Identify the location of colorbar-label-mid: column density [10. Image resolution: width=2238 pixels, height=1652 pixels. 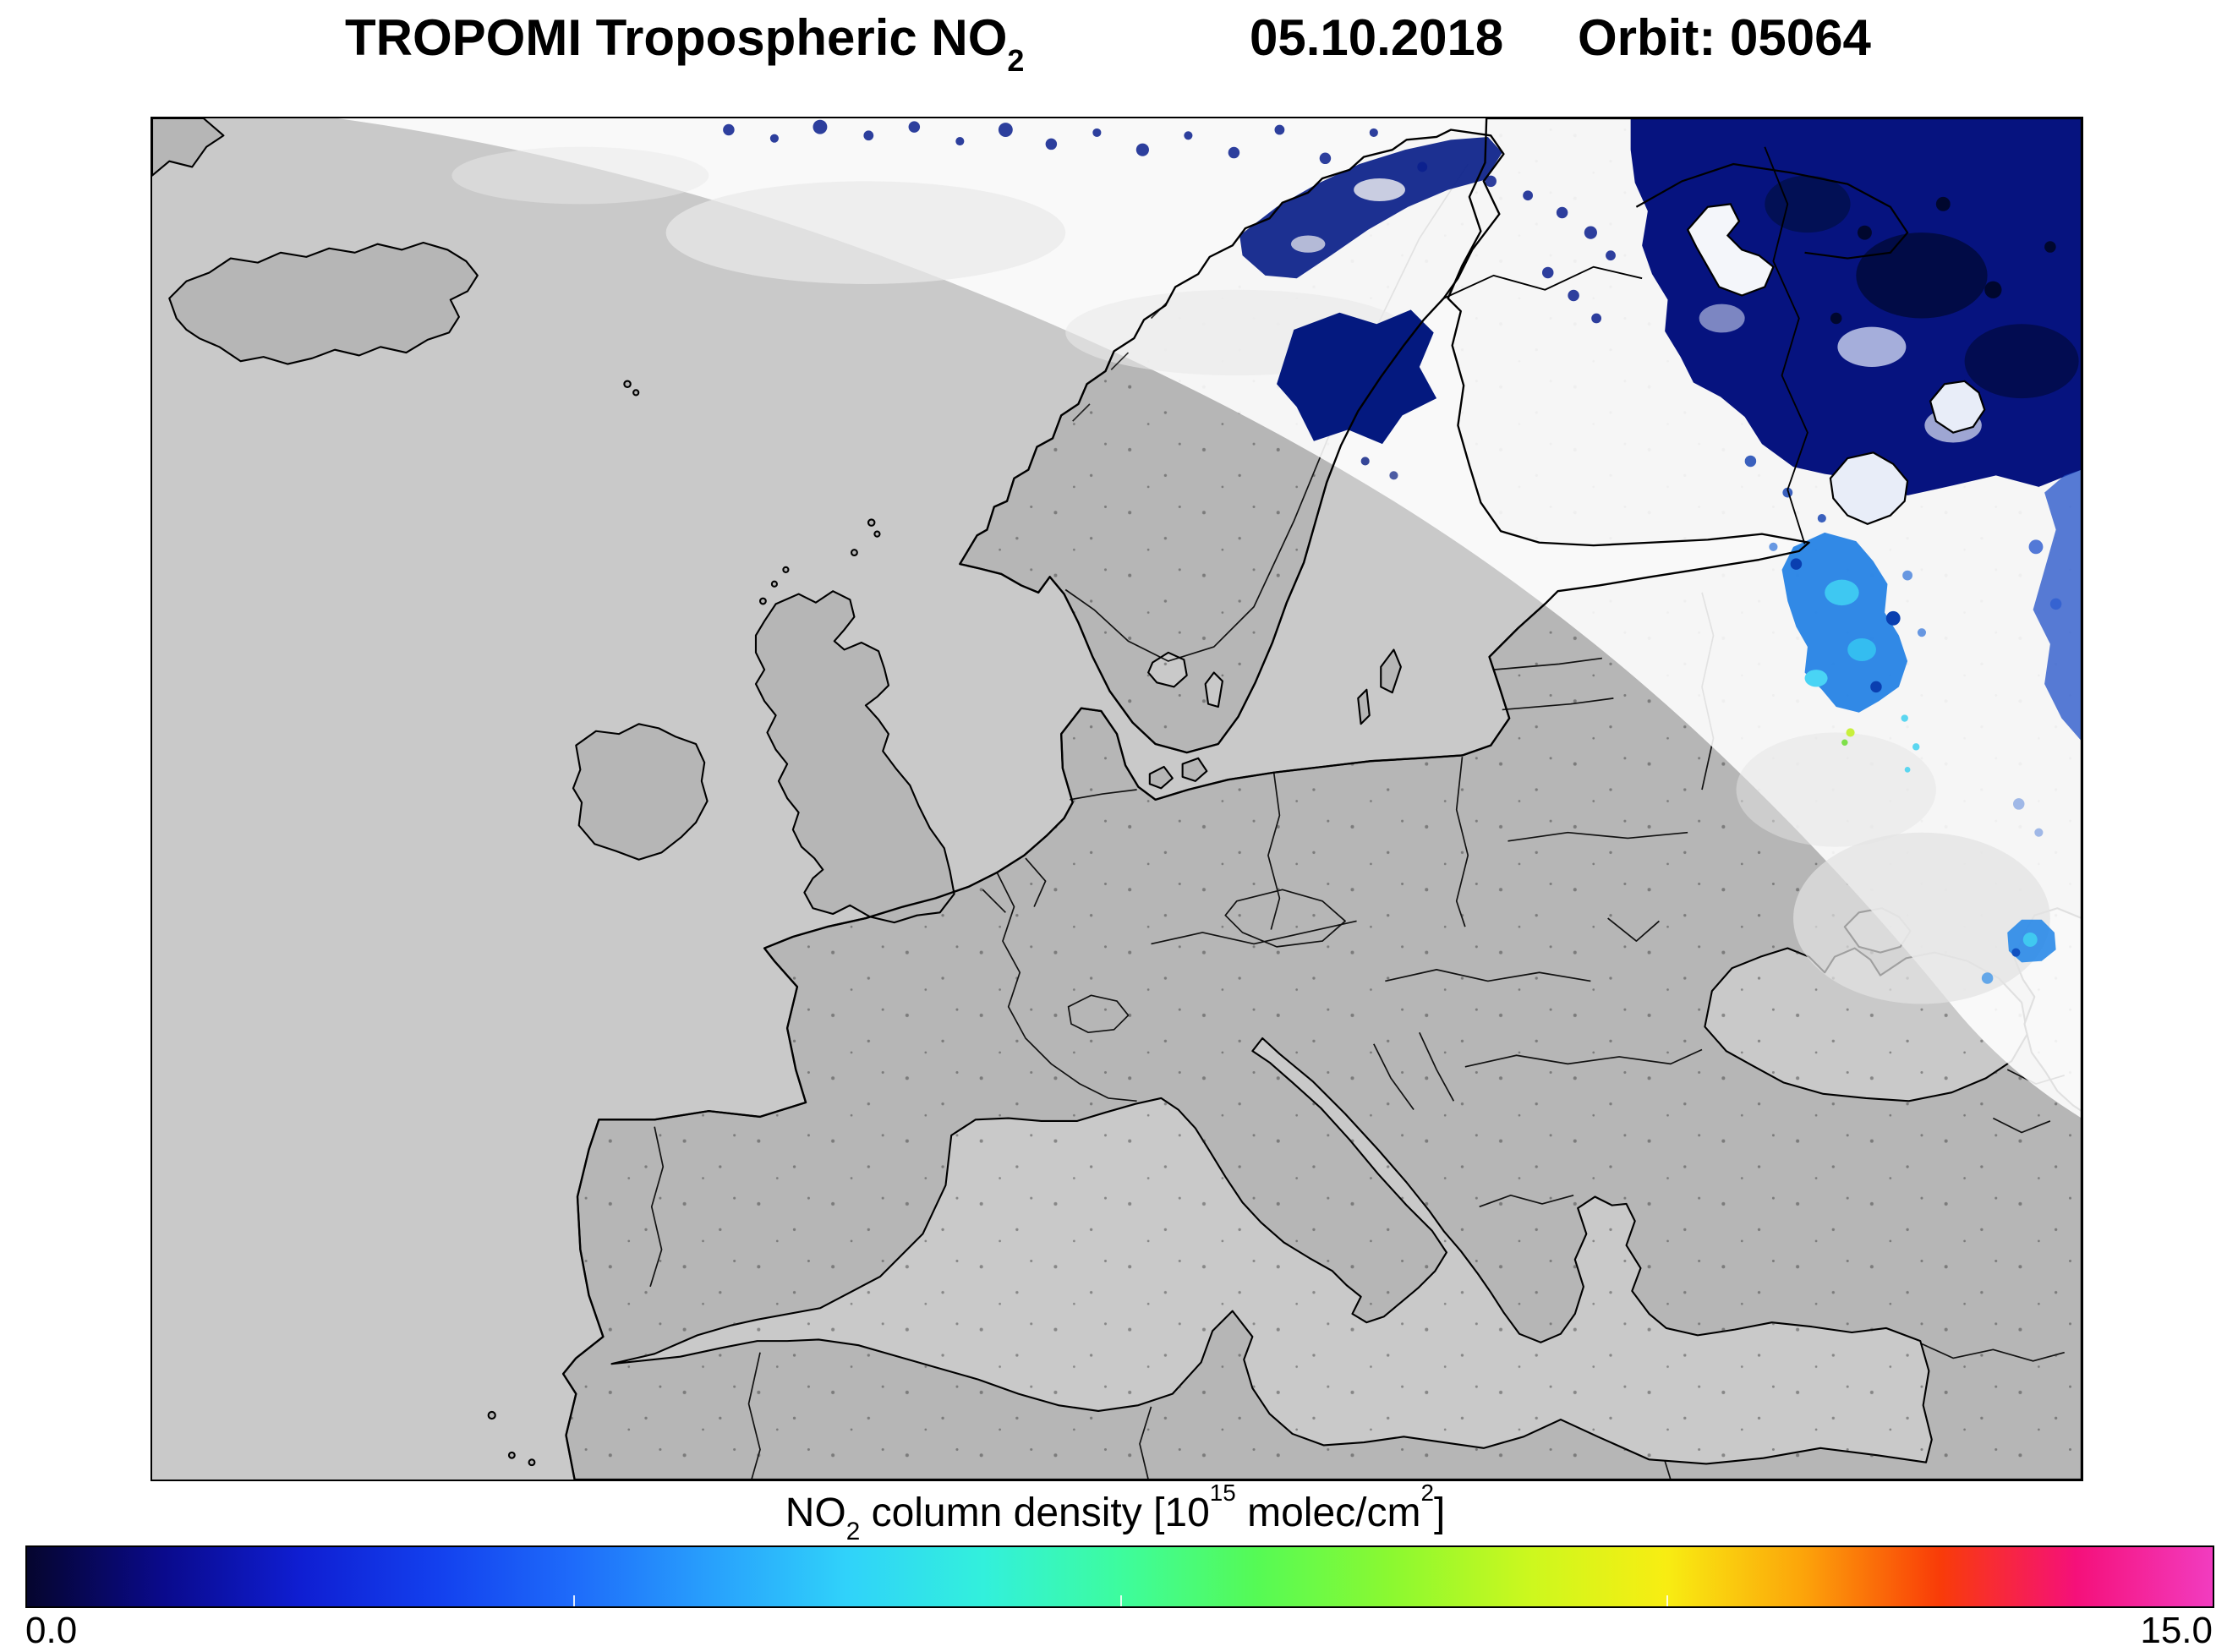
(1035, 1513).